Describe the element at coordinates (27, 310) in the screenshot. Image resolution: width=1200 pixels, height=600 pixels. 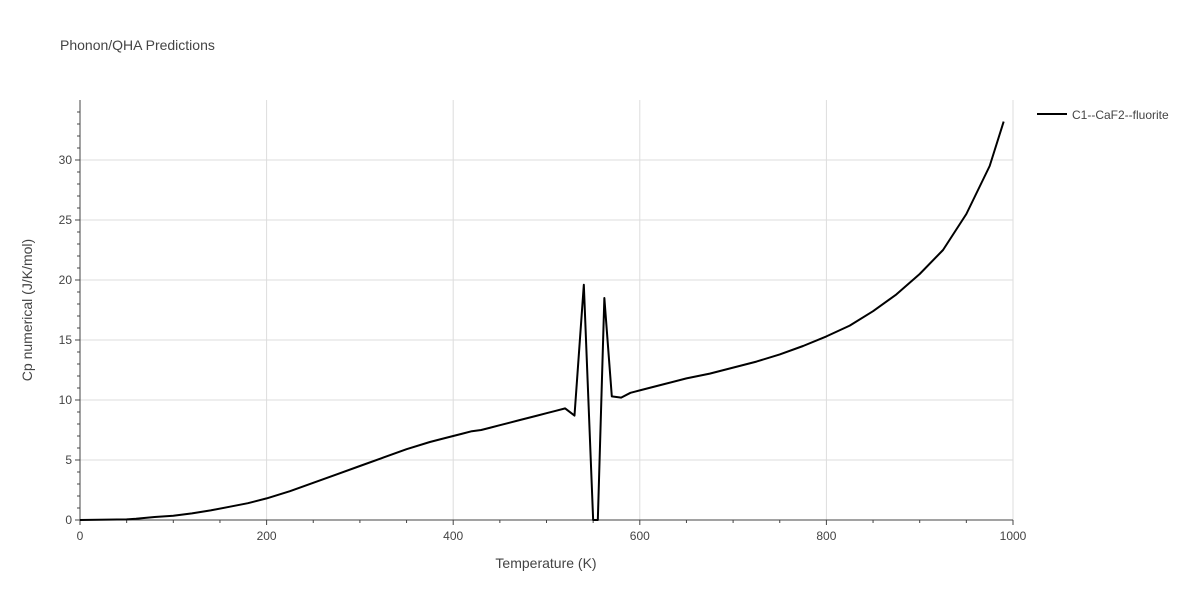
I see `y-axis-title: Cp numerical (J/K/mol)` at that location.